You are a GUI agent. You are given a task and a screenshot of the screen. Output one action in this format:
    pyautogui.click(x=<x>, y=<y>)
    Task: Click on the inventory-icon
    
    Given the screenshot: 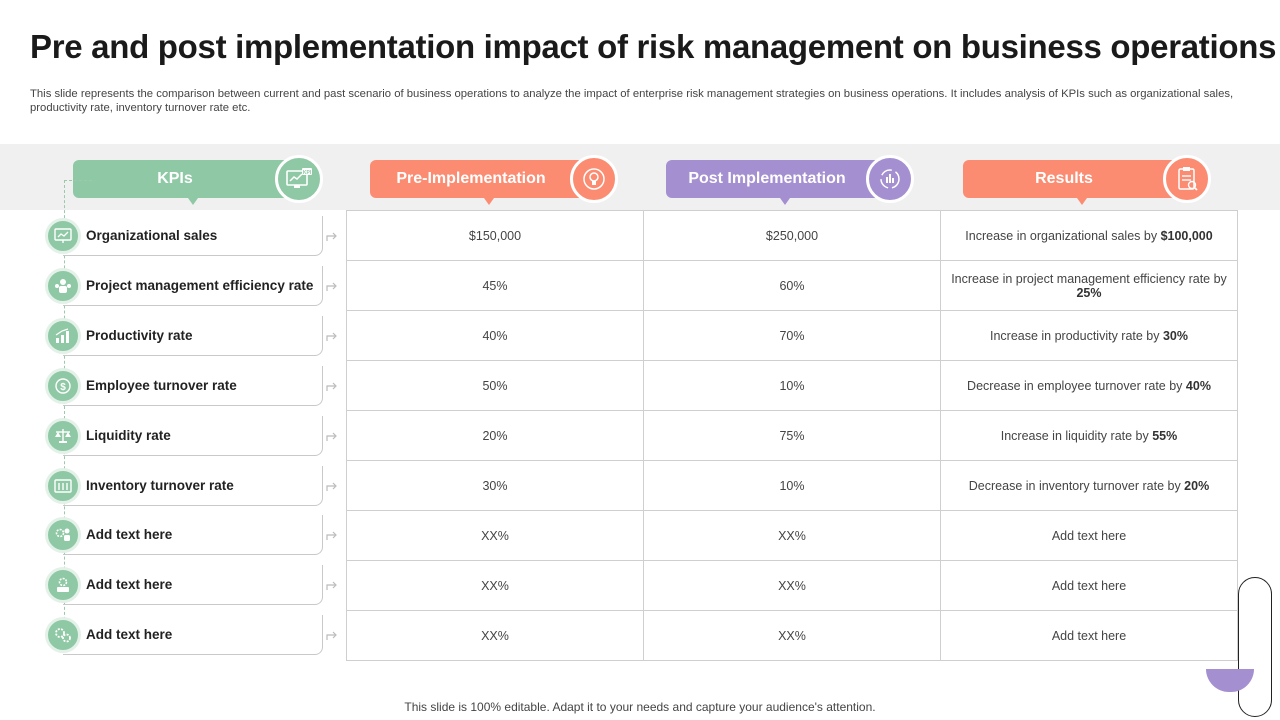 What is the action you would take?
    pyautogui.click(x=63, y=485)
    